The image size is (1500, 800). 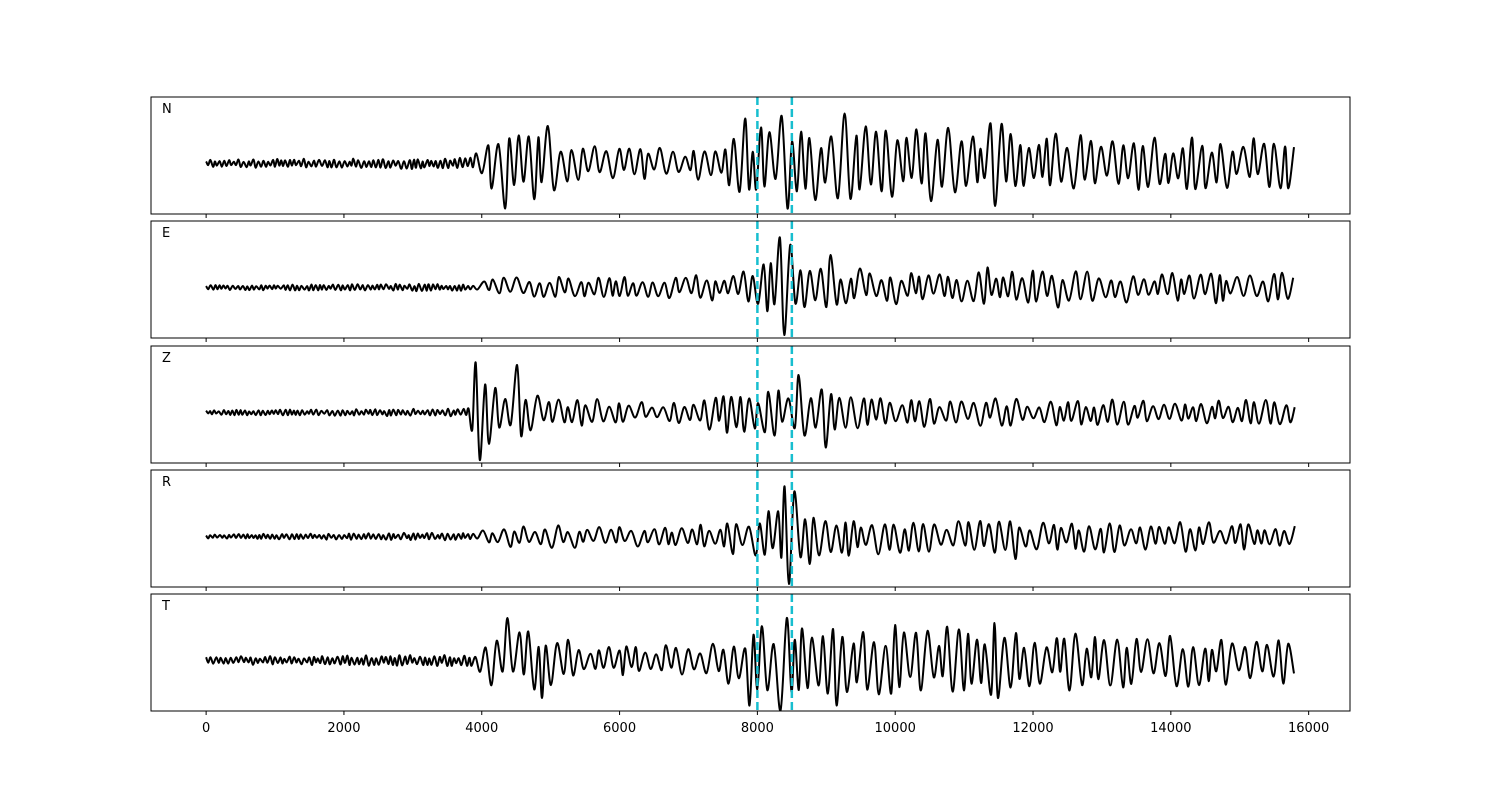 What do you see at coordinates (619, 728) in the screenshot?
I see `x-tick-label: 6000` at bounding box center [619, 728].